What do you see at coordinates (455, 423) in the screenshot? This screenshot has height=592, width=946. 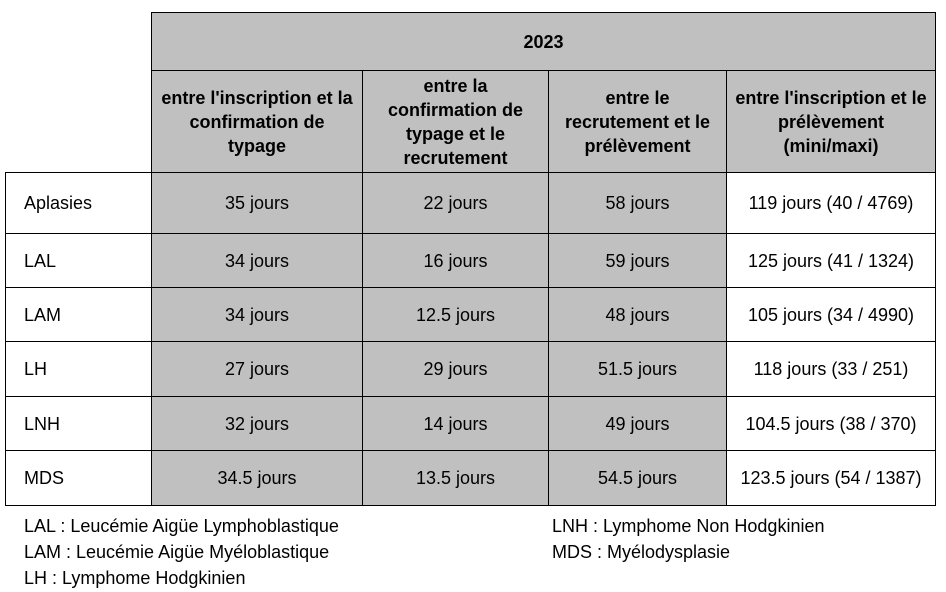 I see `table-cell: 14 jours` at bounding box center [455, 423].